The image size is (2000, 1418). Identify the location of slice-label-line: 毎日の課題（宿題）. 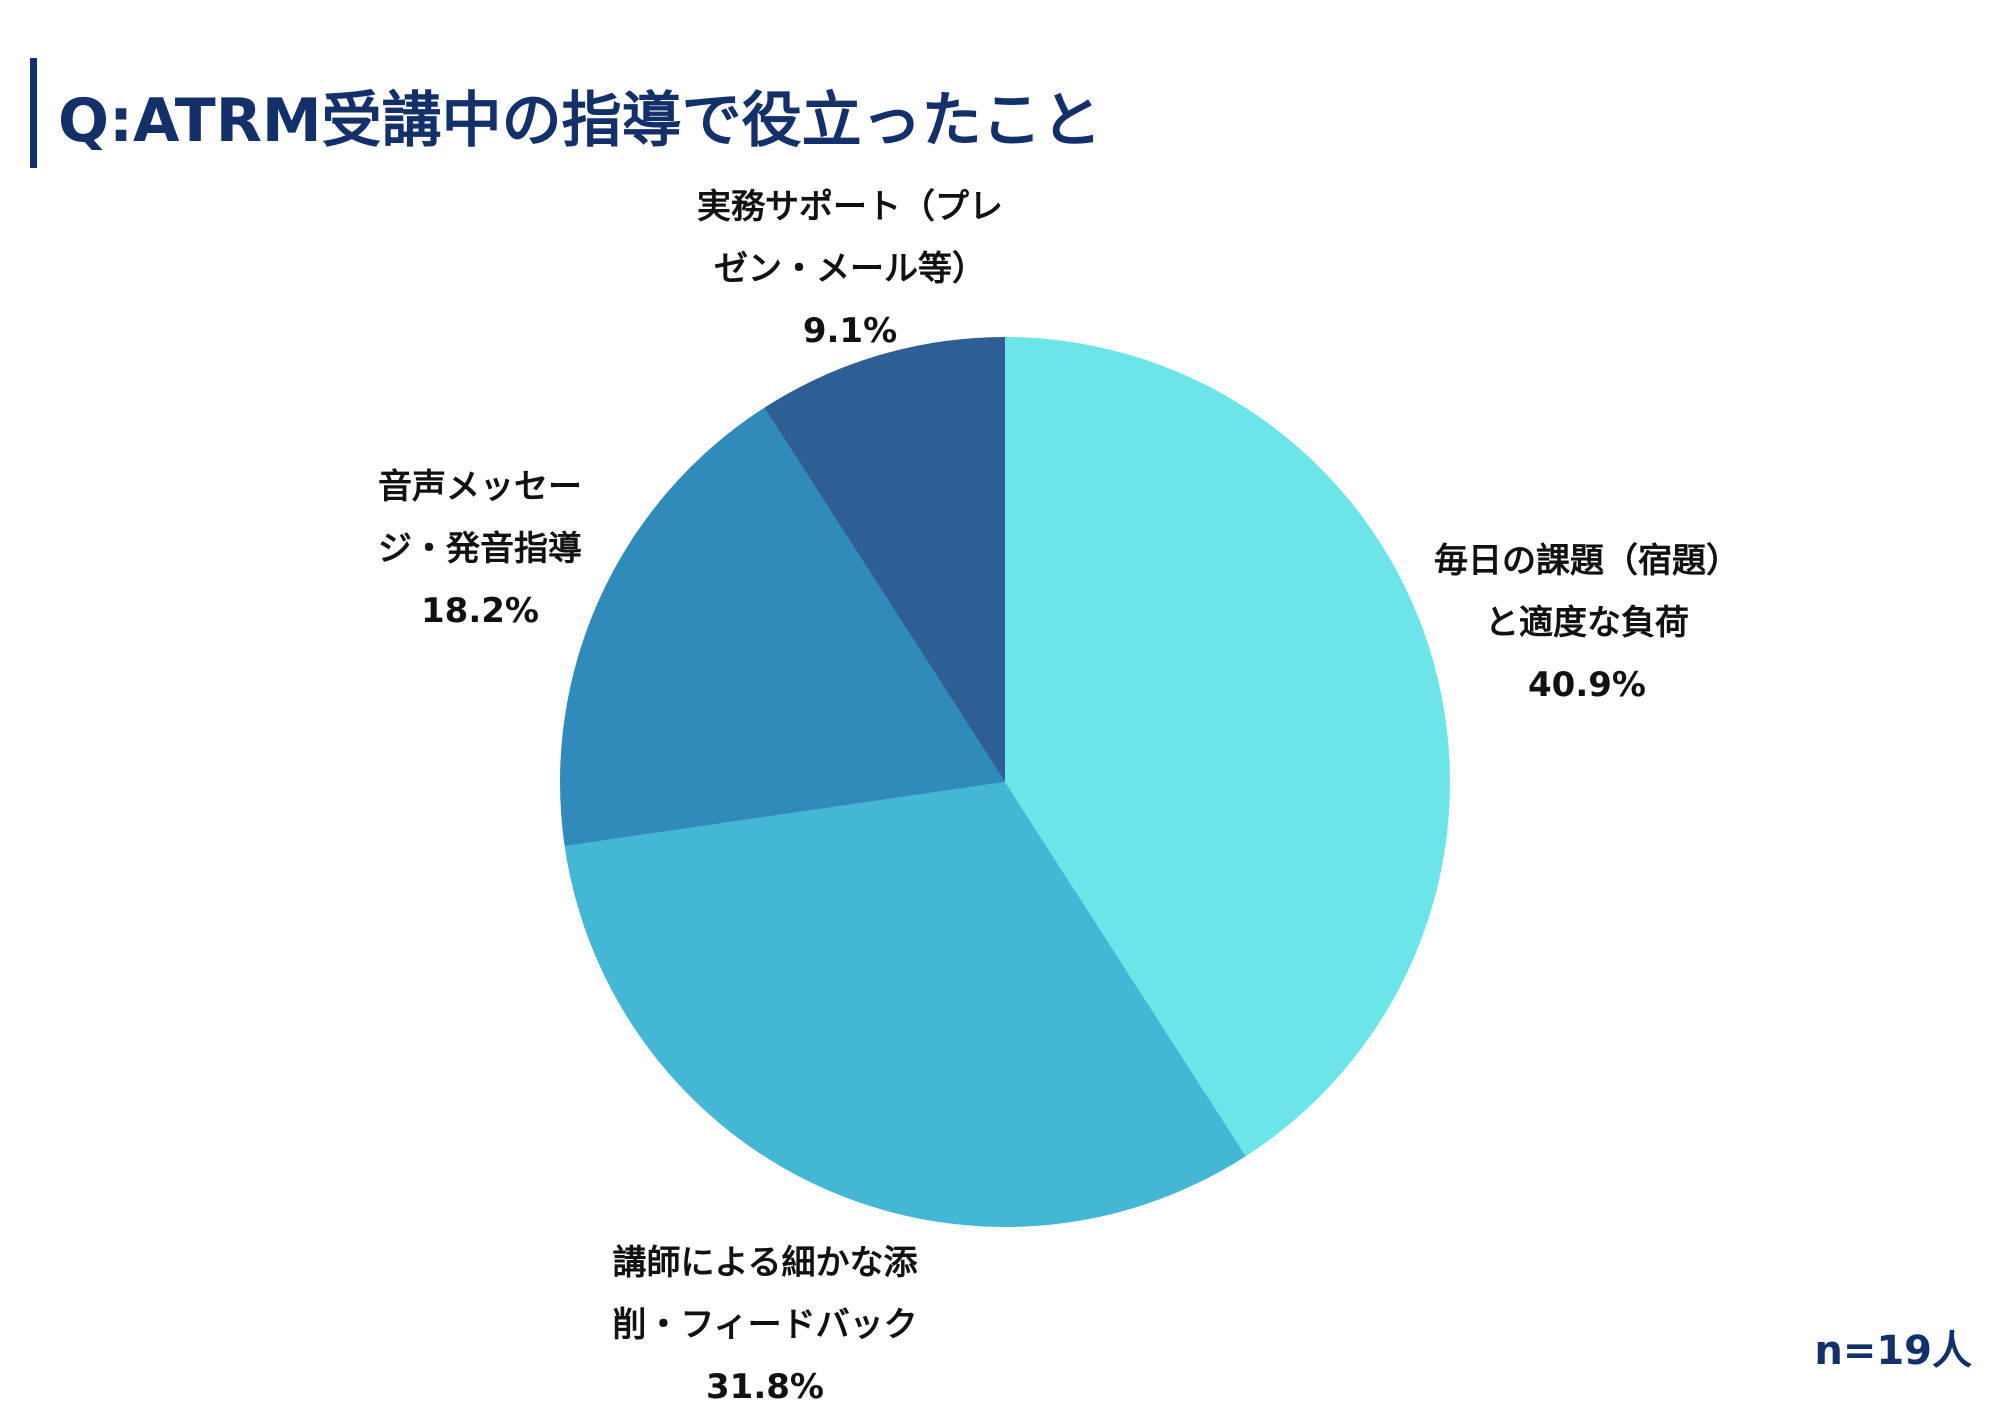
(1587, 561).